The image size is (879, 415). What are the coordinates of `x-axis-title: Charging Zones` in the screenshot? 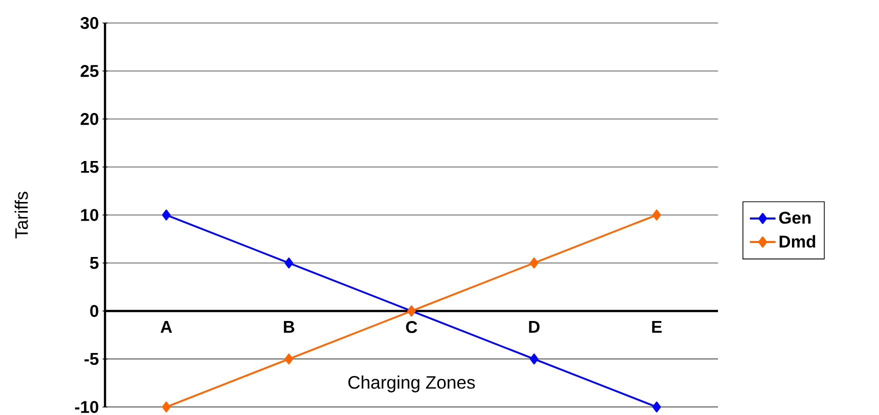 It's located at (411, 384).